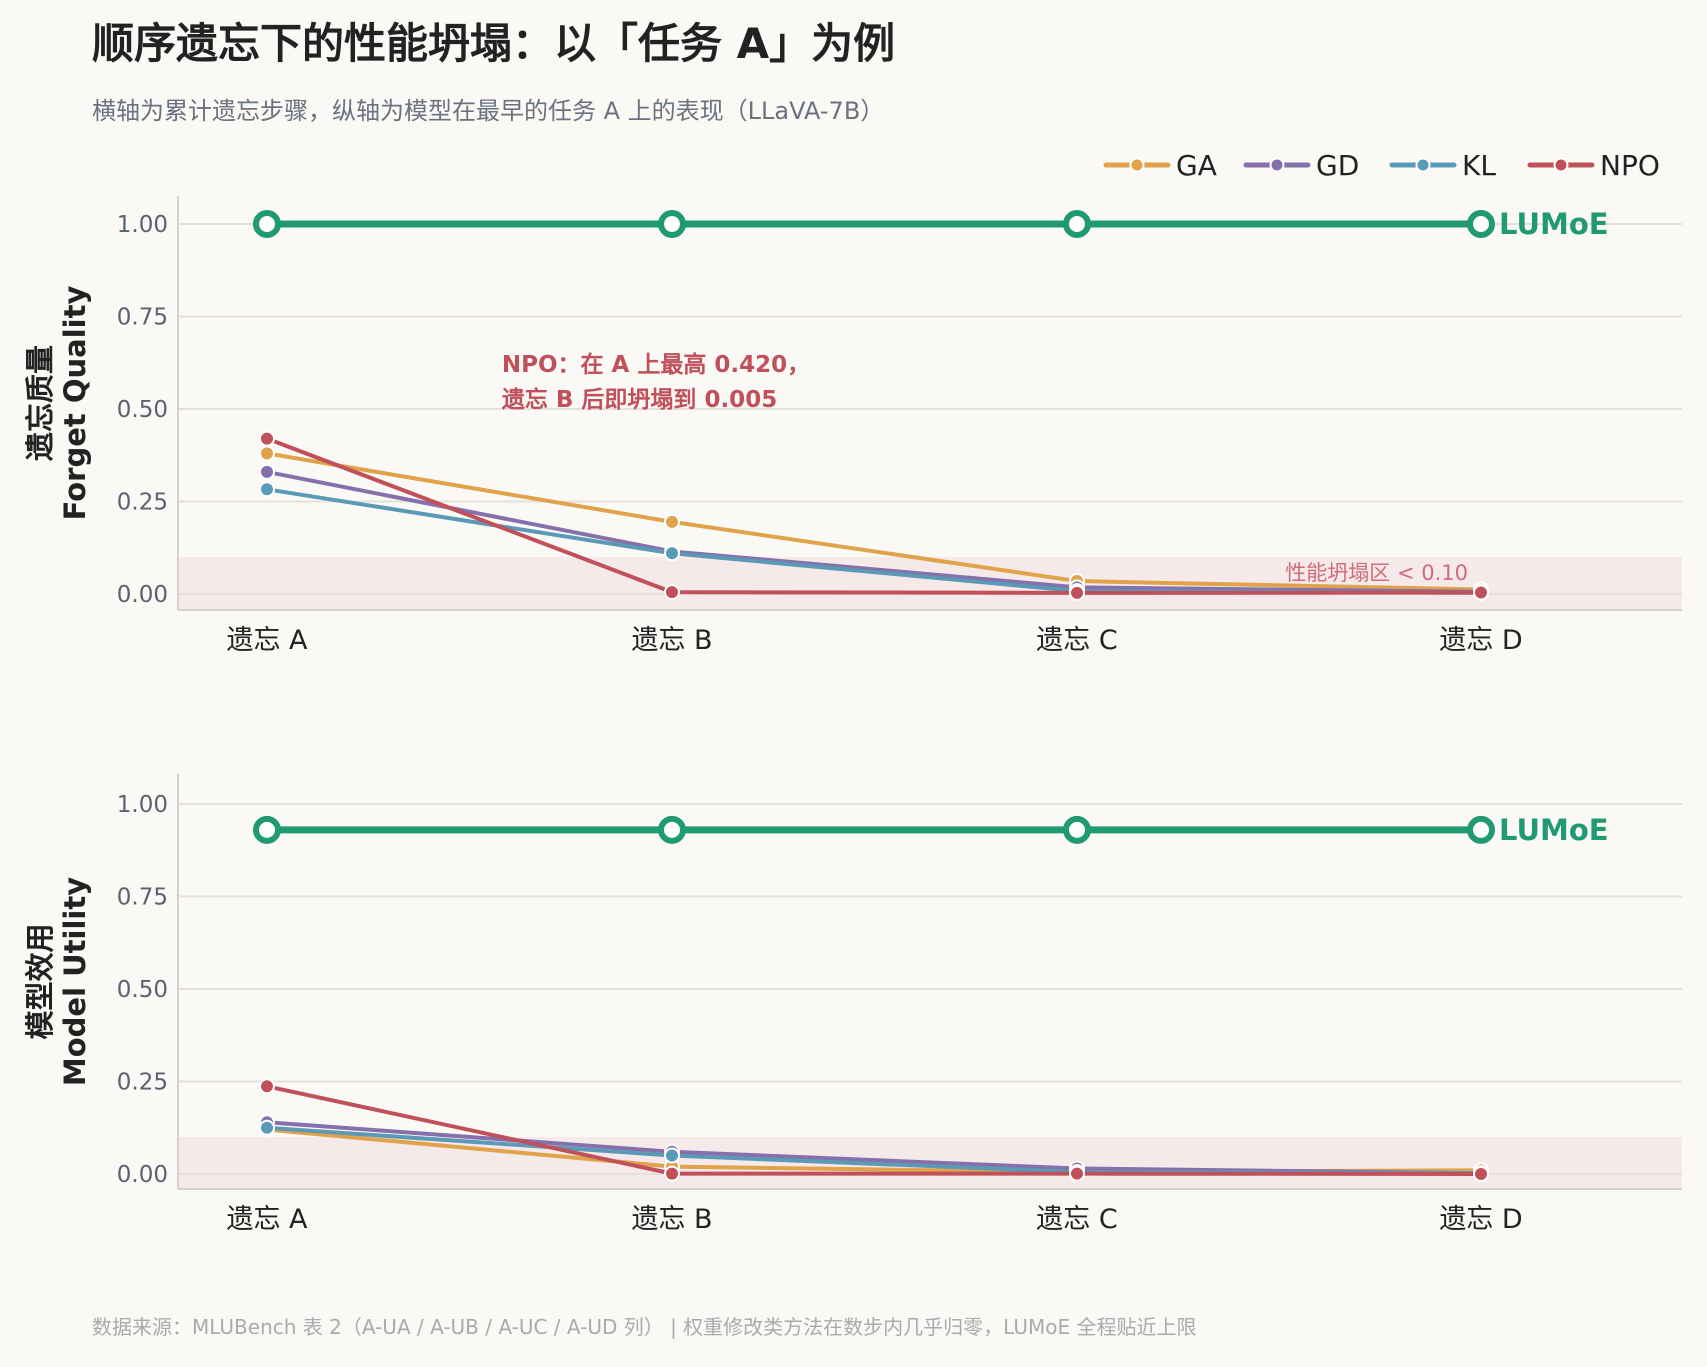 The height and width of the screenshot is (1367, 1707). I want to click on data-point-gd, so click(267, 471).